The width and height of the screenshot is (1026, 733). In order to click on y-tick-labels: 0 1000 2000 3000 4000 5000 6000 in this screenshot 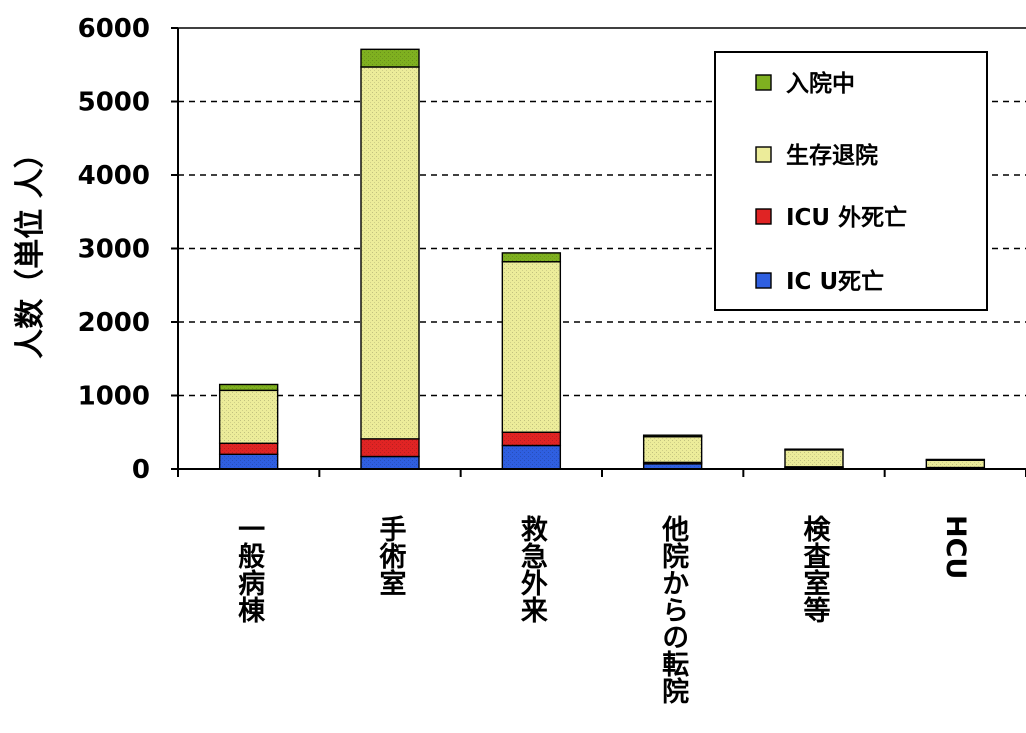, I will do `click(114, 249)`.